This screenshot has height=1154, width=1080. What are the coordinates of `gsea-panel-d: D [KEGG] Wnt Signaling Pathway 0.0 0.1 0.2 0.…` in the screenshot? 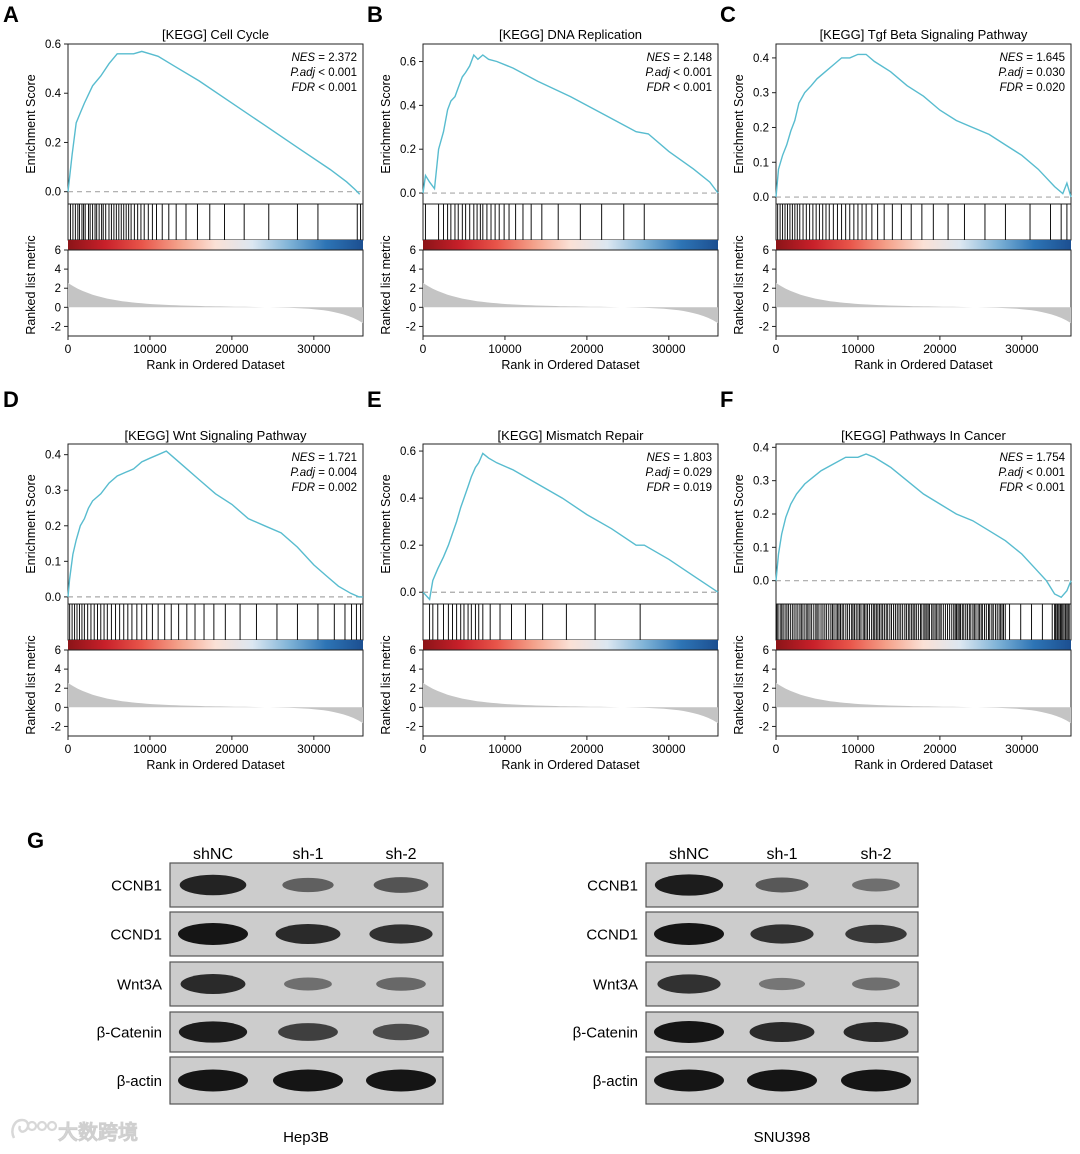 It's located at (183, 579).